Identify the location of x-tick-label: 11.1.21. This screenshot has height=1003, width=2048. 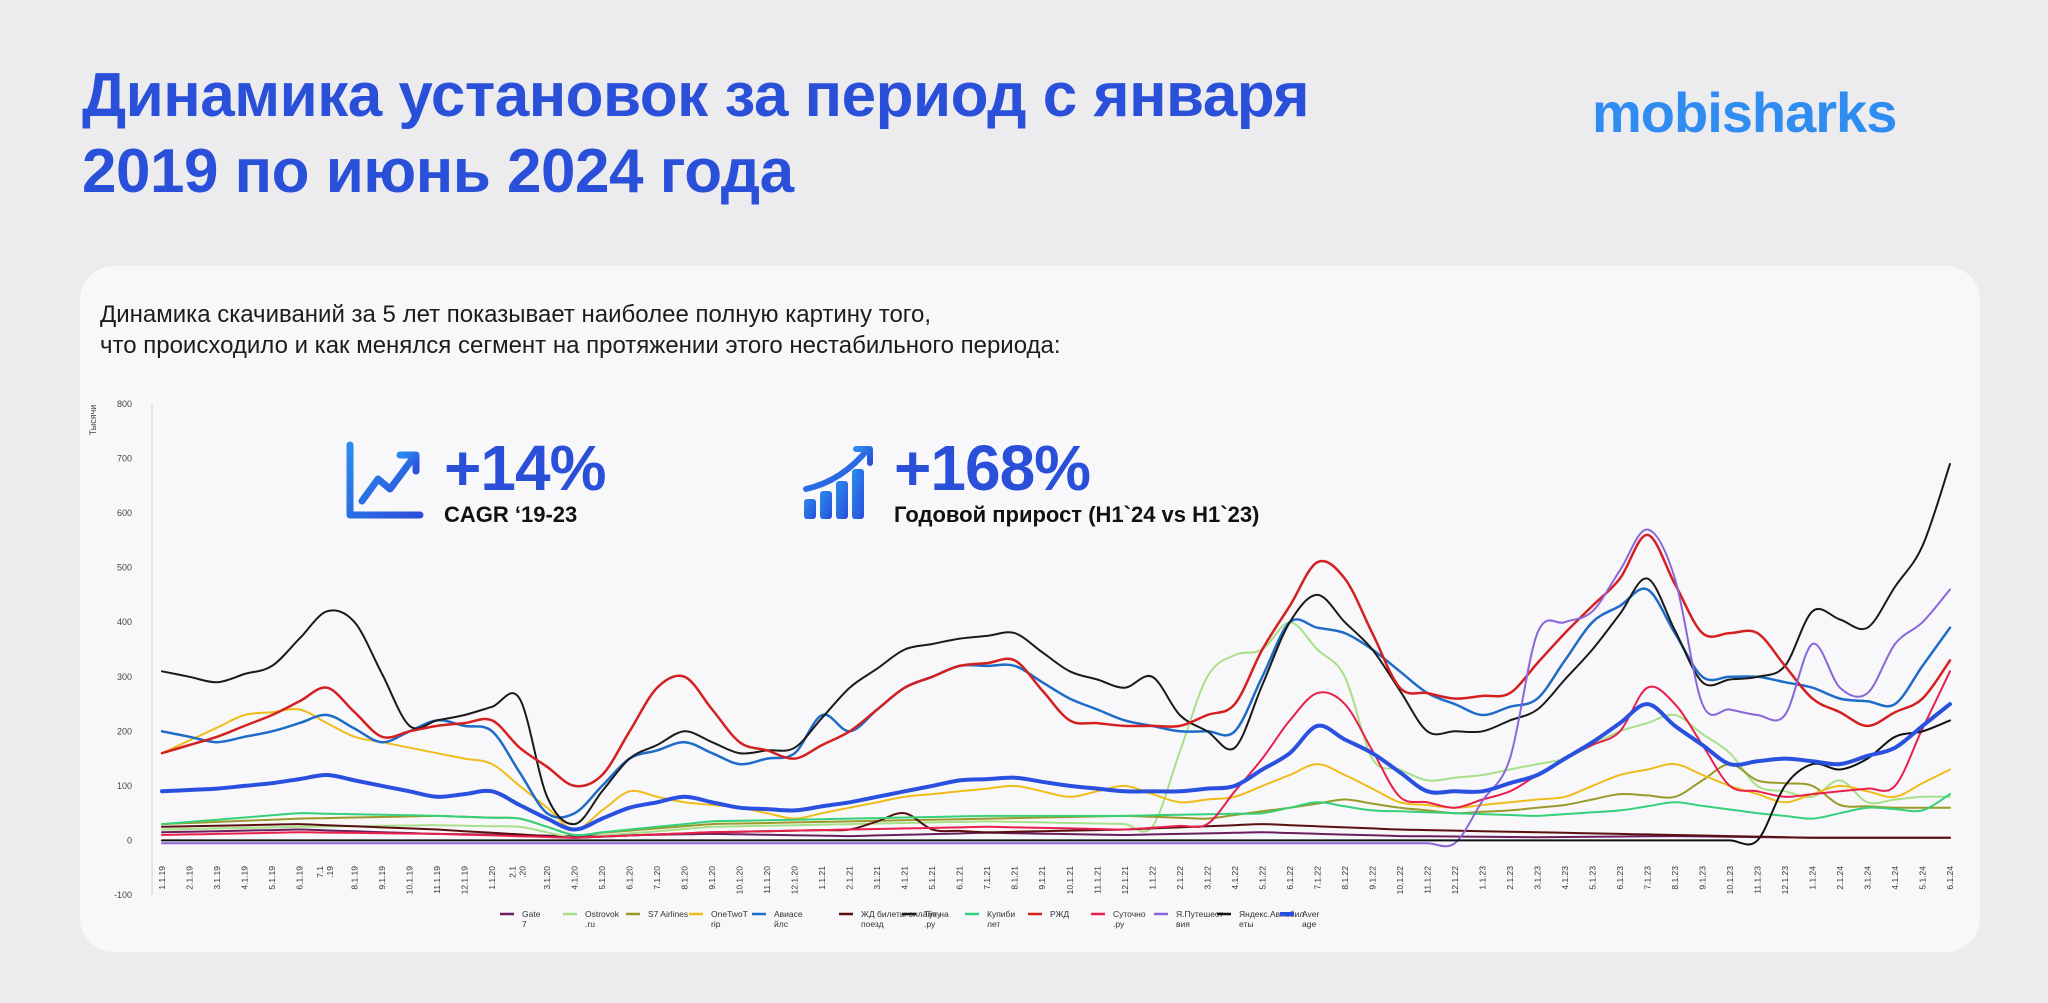
(1097, 880).